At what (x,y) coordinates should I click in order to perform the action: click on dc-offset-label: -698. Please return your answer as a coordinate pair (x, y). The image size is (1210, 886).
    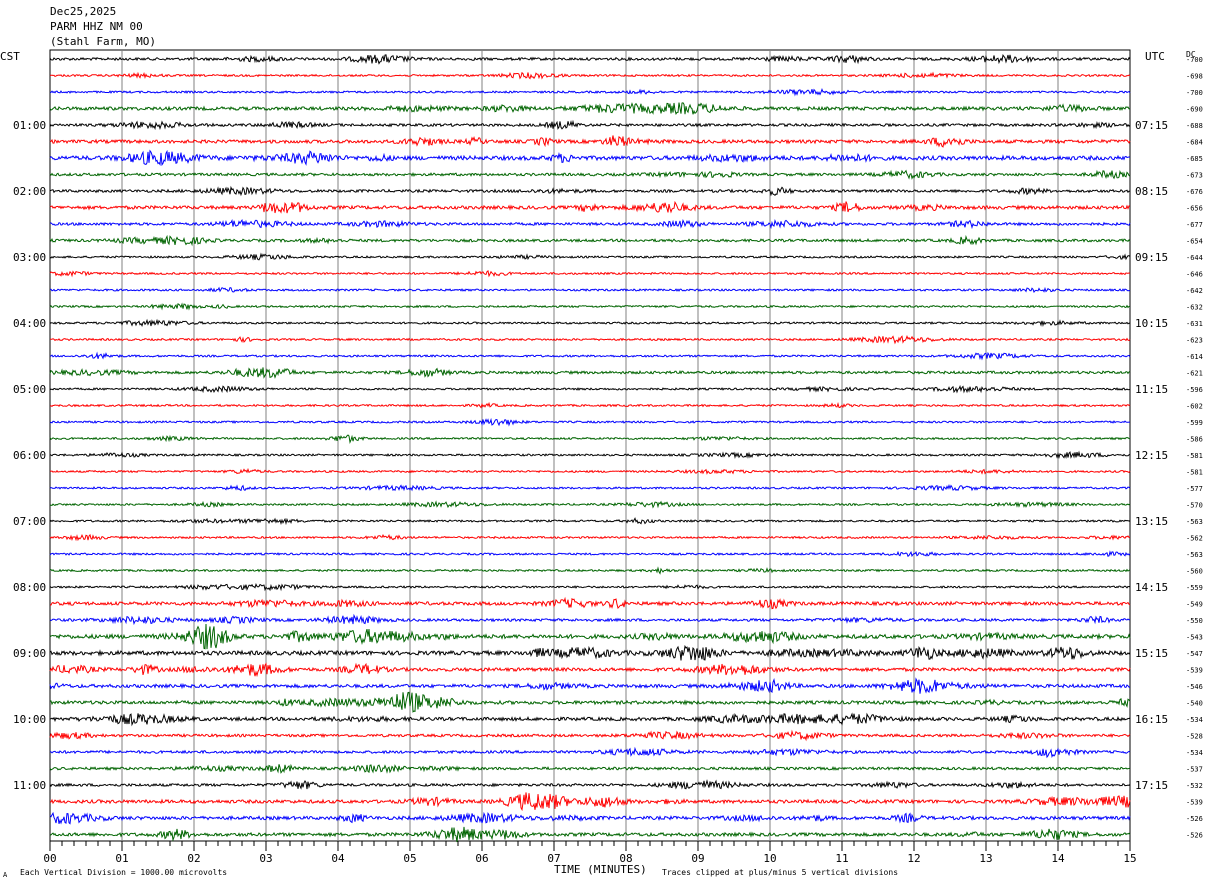
    Looking at the image, I should click on (1194, 77).